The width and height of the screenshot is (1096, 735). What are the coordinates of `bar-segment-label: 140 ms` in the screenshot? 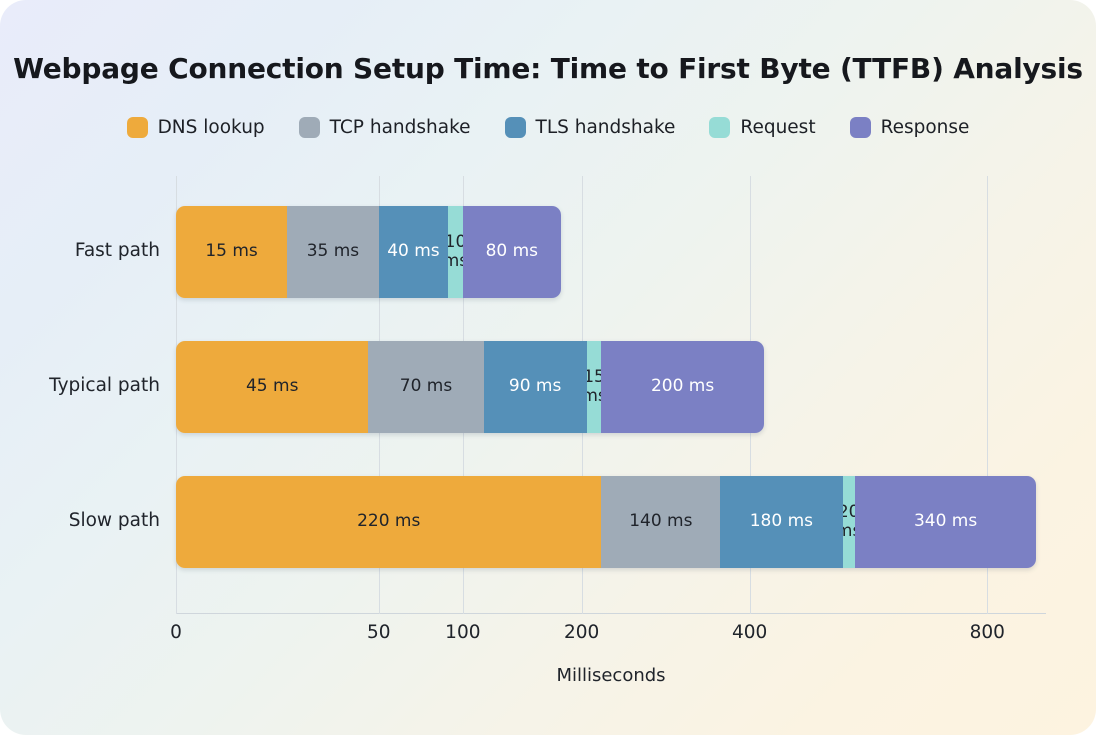 It's located at (661, 521).